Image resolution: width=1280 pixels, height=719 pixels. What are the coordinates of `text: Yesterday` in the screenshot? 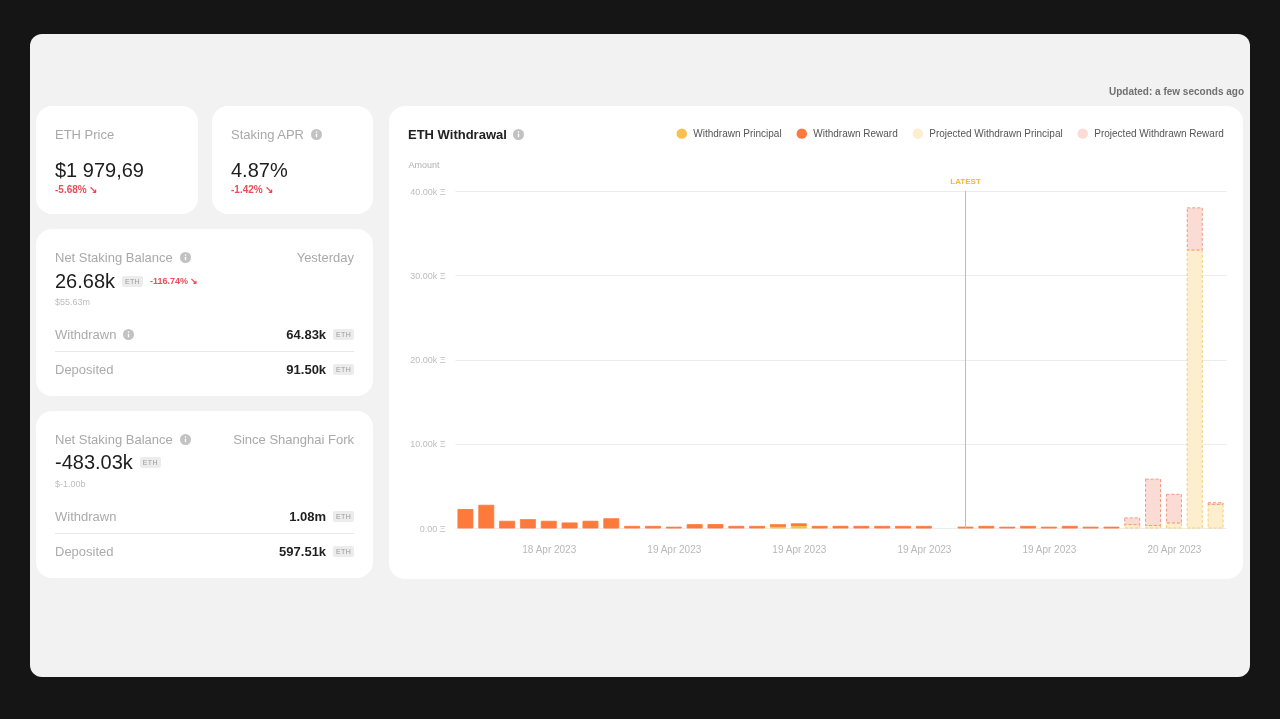 It's located at (325, 257).